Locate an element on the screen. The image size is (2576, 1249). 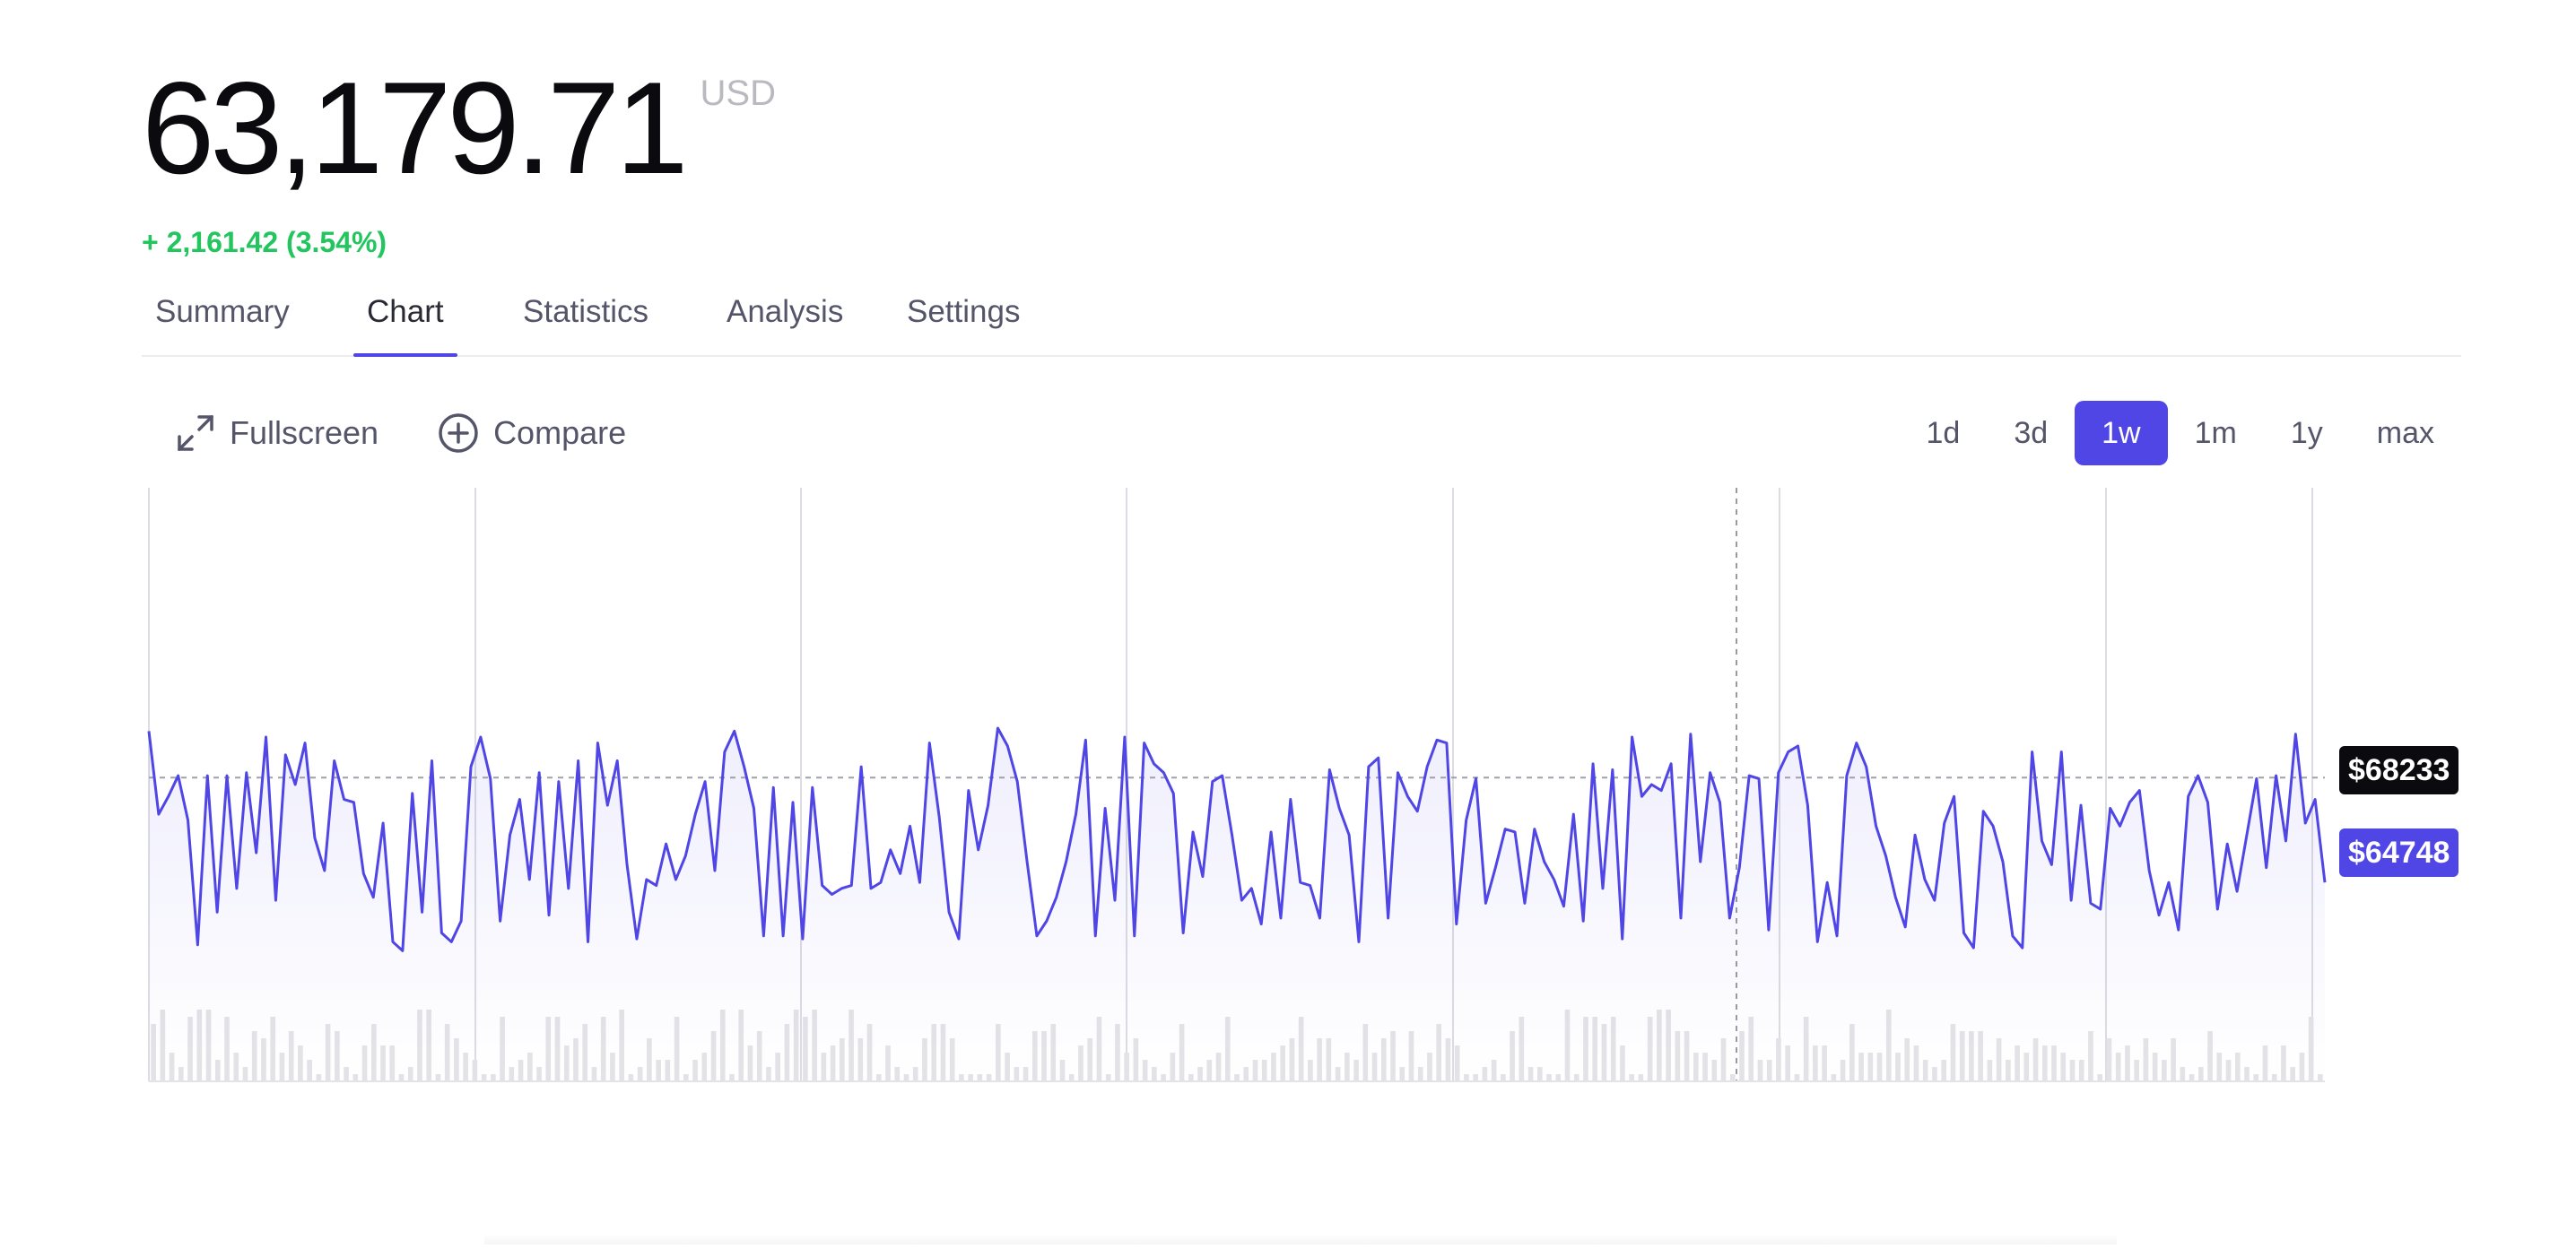
tab-summary: Summary is located at coordinates (222, 311).